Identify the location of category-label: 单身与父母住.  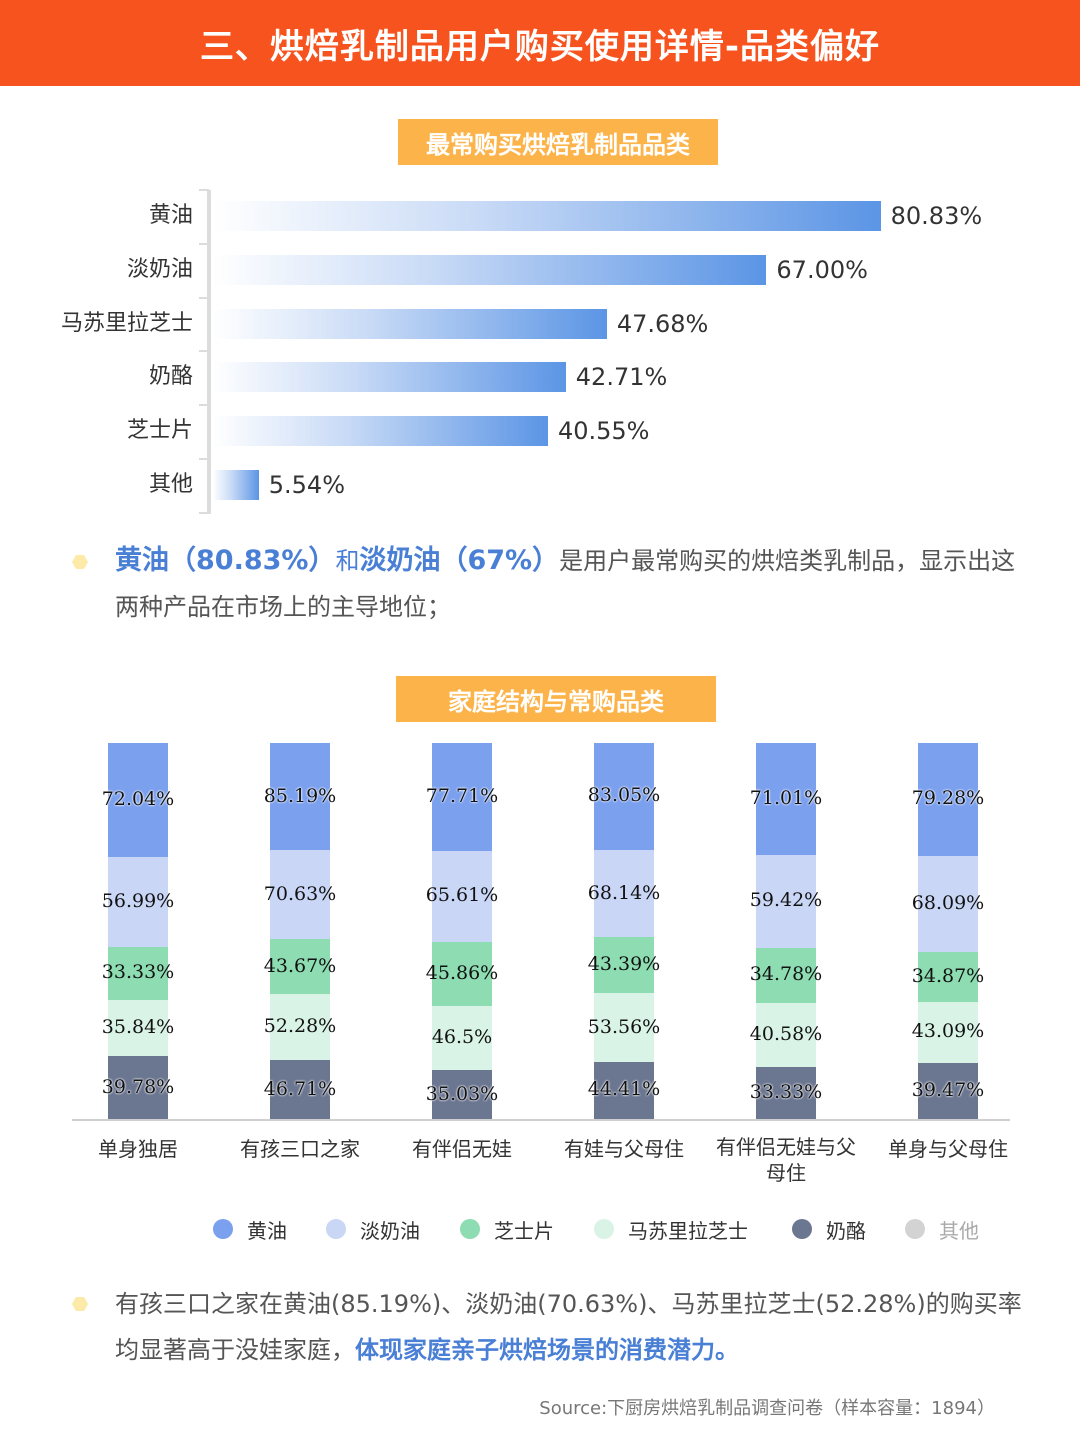
(948, 1149).